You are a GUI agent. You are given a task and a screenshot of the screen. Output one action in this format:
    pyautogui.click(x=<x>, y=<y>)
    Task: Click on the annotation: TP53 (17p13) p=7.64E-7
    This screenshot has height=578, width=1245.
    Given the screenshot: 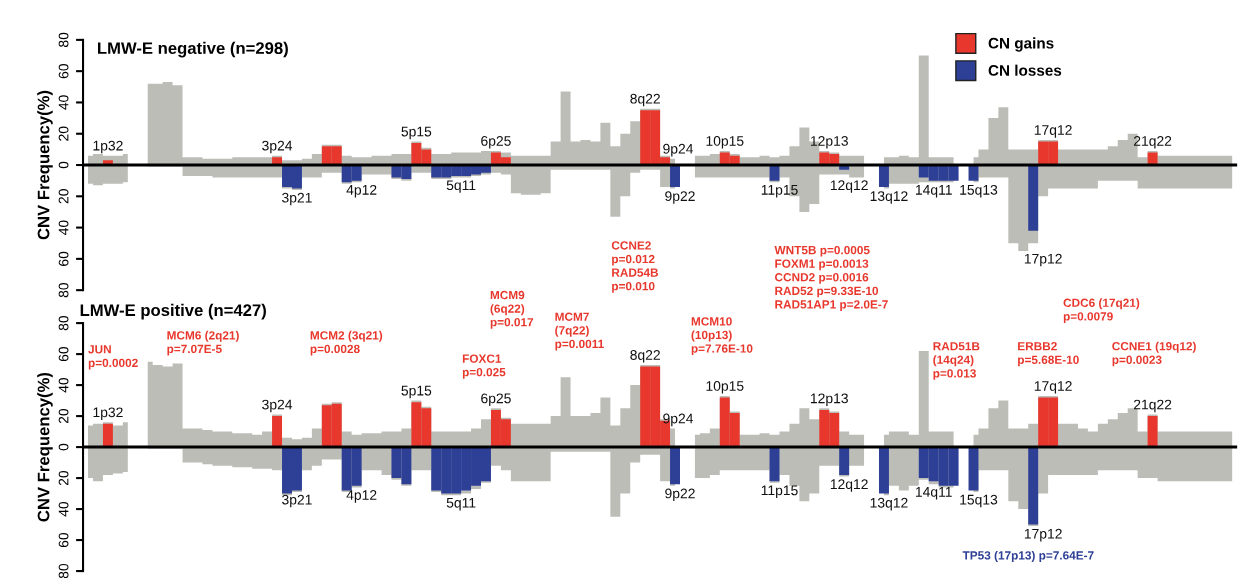 What is the action you would take?
    pyautogui.click(x=1028, y=556)
    